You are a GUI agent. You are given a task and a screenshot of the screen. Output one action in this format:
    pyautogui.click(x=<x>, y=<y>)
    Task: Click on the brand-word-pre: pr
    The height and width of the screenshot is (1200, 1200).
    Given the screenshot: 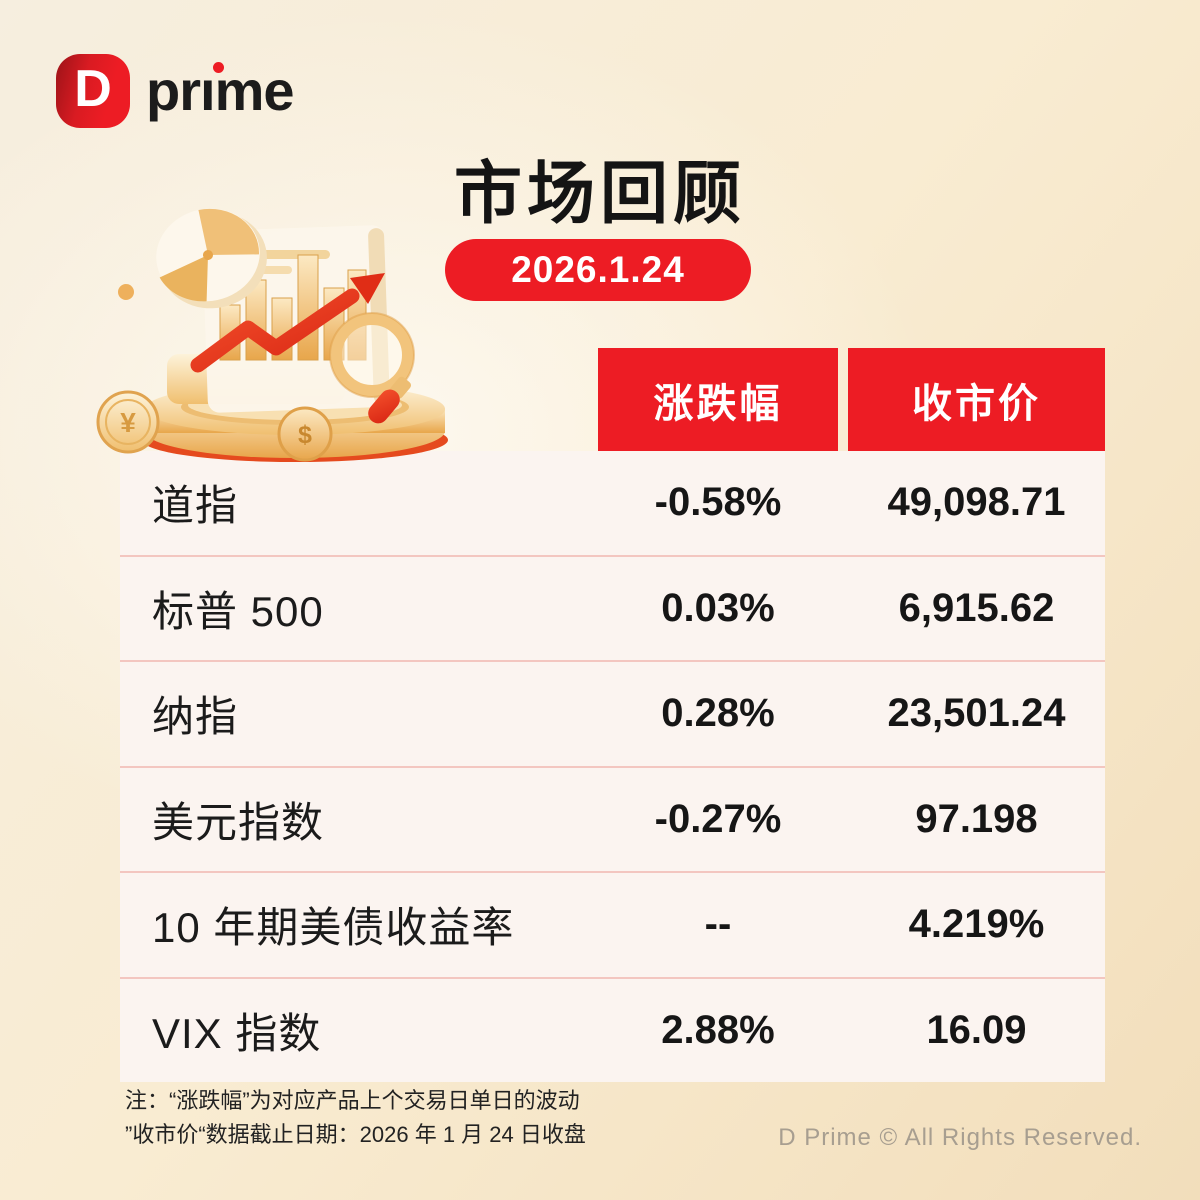 What is the action you would take?
    pyautogui.click(x=173, y=90)
    